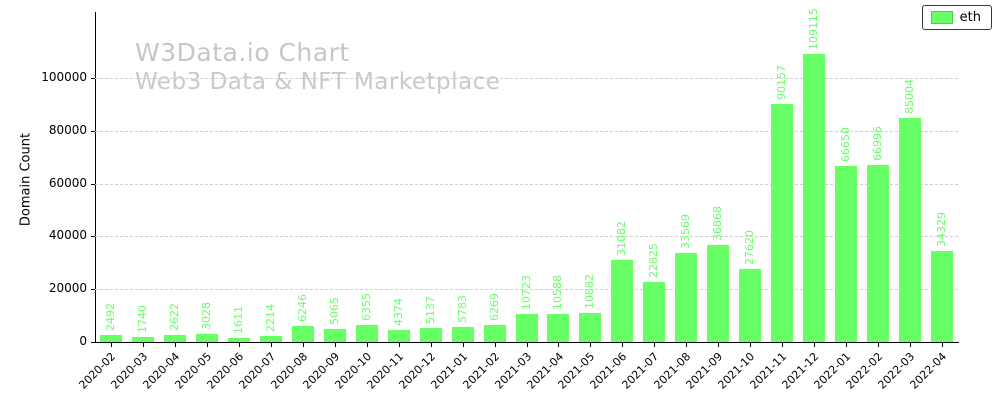  Describe the element at coordinates (110, 317) in the screenshot. I see `bar-value-label: 2492` at that location.